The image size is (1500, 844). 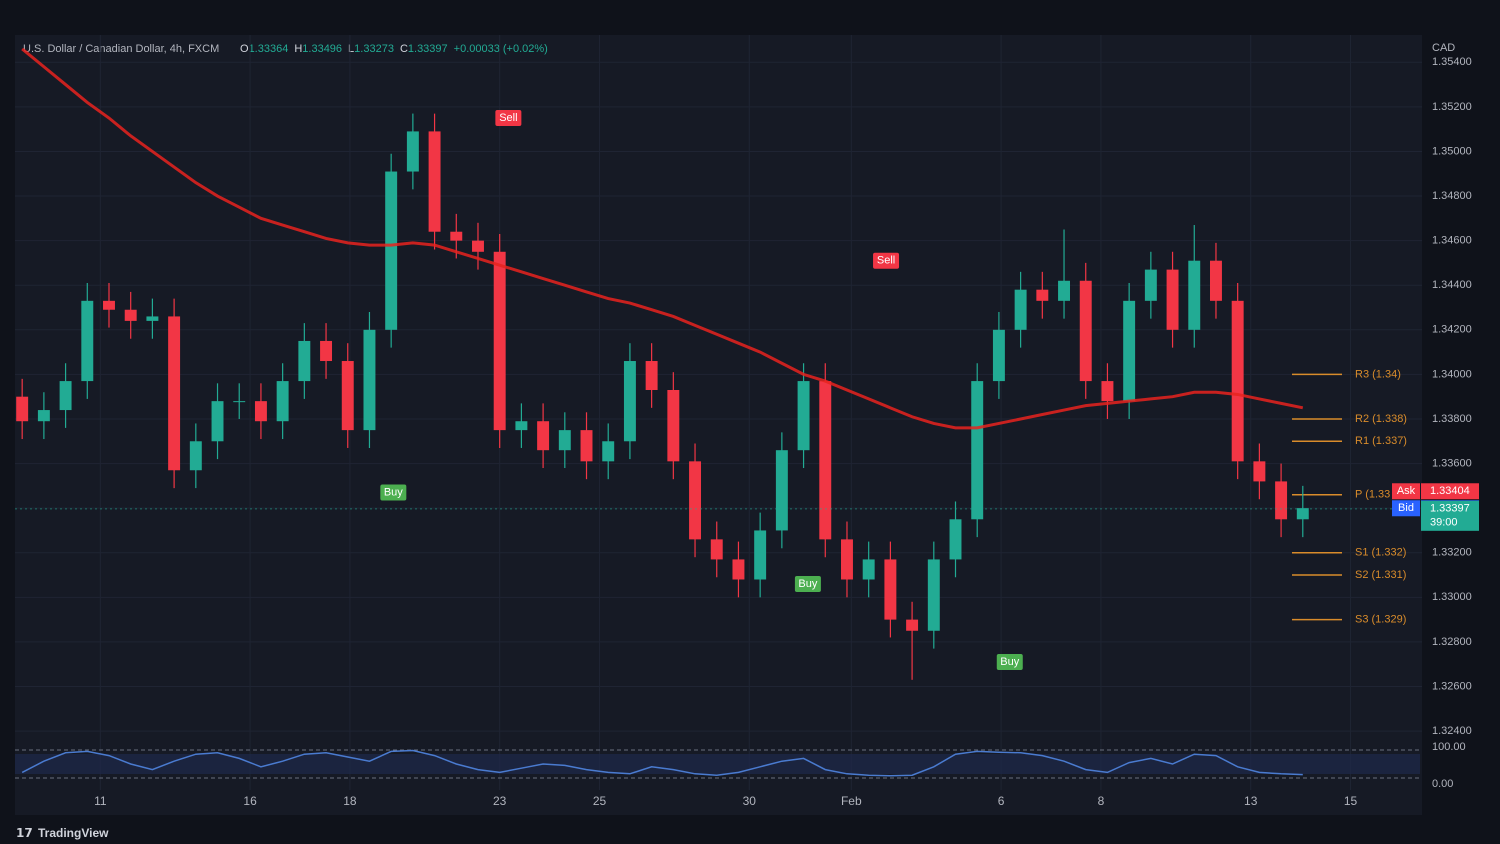 I want to click on pivot-label: S1 (1.332), so click(x=1380, y=553).